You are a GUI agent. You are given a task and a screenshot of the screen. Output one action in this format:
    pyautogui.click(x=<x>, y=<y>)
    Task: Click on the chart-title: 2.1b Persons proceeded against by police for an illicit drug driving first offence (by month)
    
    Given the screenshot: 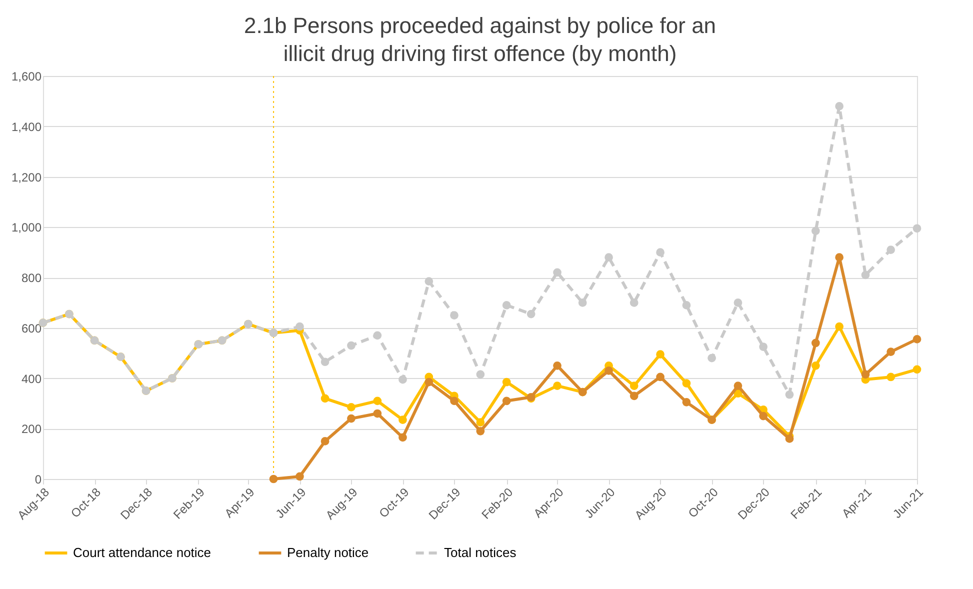 What is the action you would take?
    pyautogui.click(x=480, y=39)
    